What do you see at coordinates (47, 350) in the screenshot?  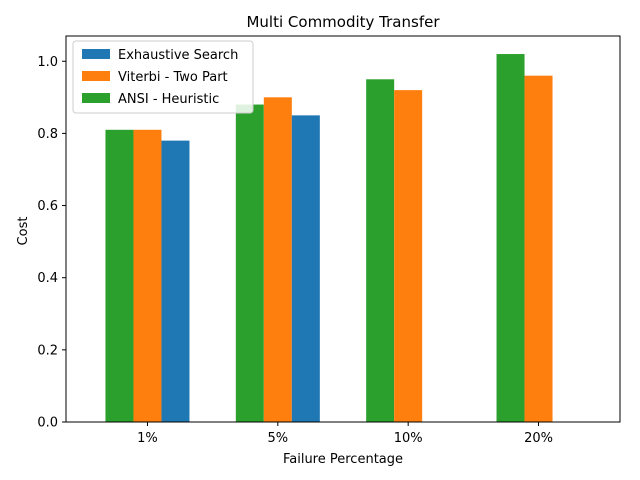 I see `y-tick-label: 0.2` at bounding box center [47, 350].